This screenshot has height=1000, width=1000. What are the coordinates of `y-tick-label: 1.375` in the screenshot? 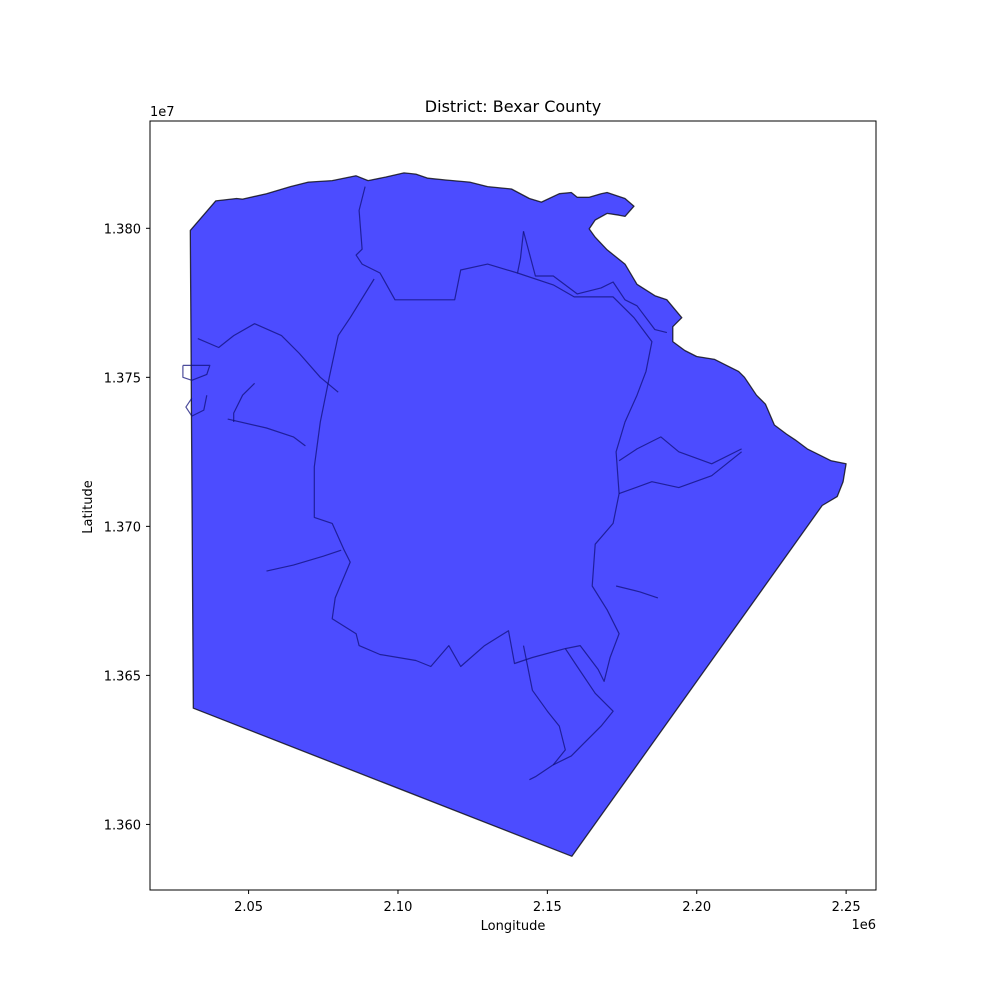 It's located at (122, 378).